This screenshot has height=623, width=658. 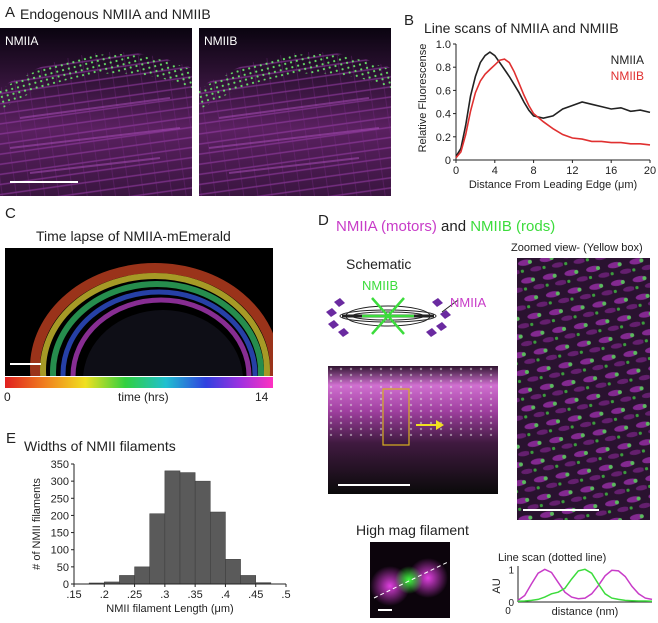 I want to click on panel-e-letter: E, so click(x=11, y=438).